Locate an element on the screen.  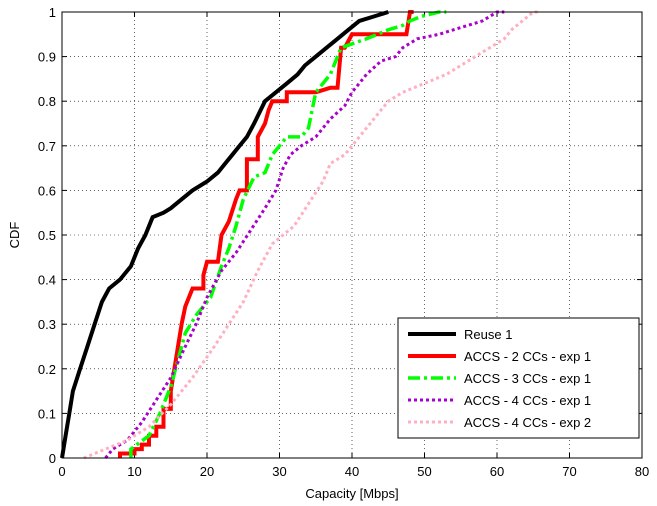
y-tick-label: 1 is located at coordinates (52, 12).